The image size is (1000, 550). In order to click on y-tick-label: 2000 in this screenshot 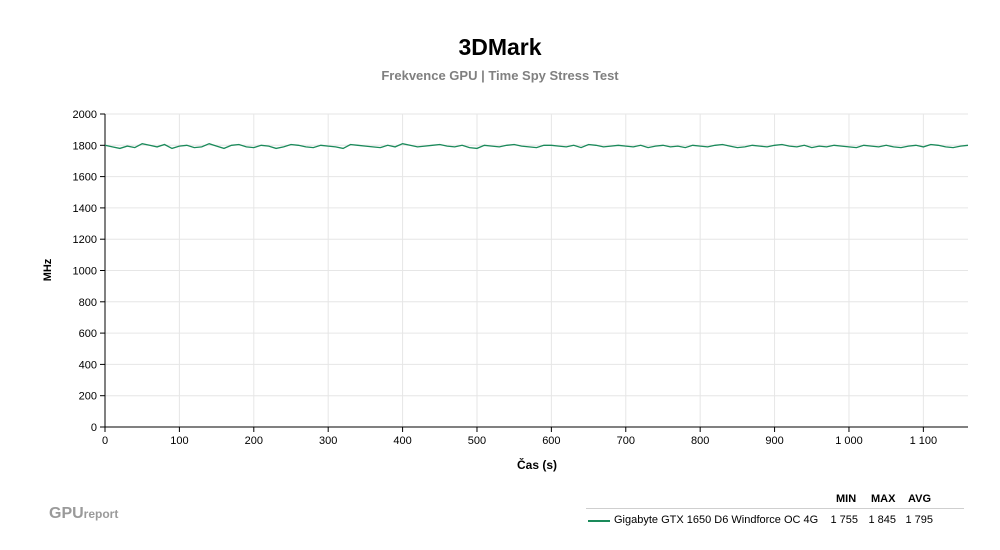, I will do `click(85, 115)`.